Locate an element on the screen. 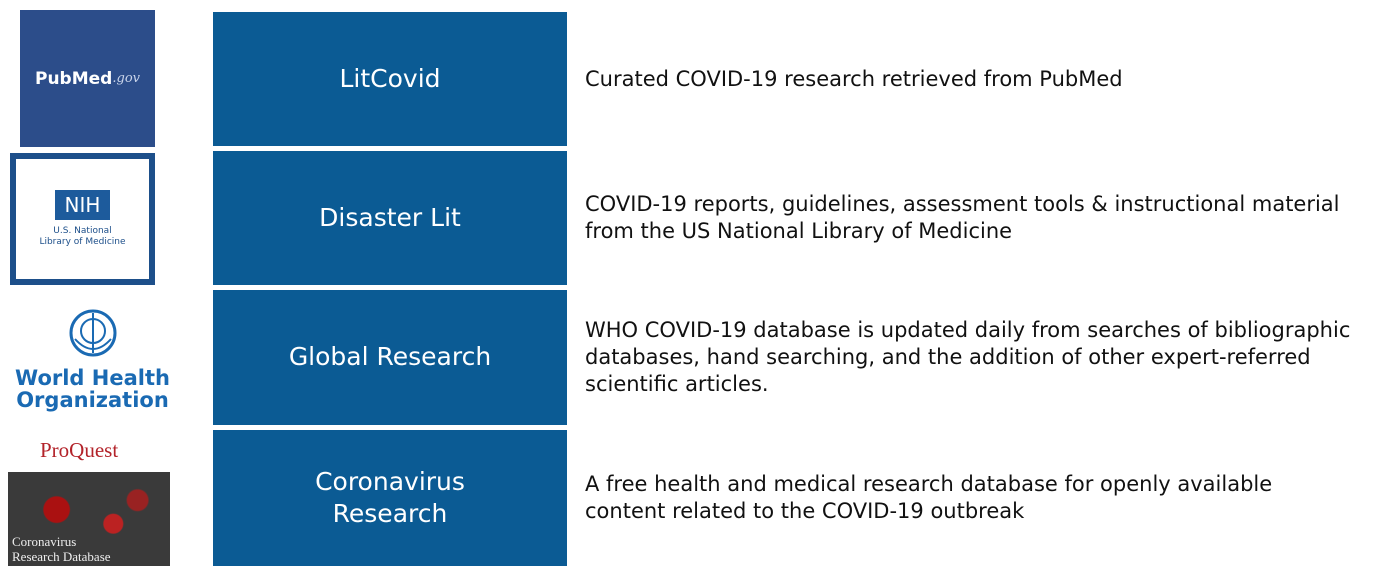  logo-text: World Health Organization is located at coordinates (92, 388).